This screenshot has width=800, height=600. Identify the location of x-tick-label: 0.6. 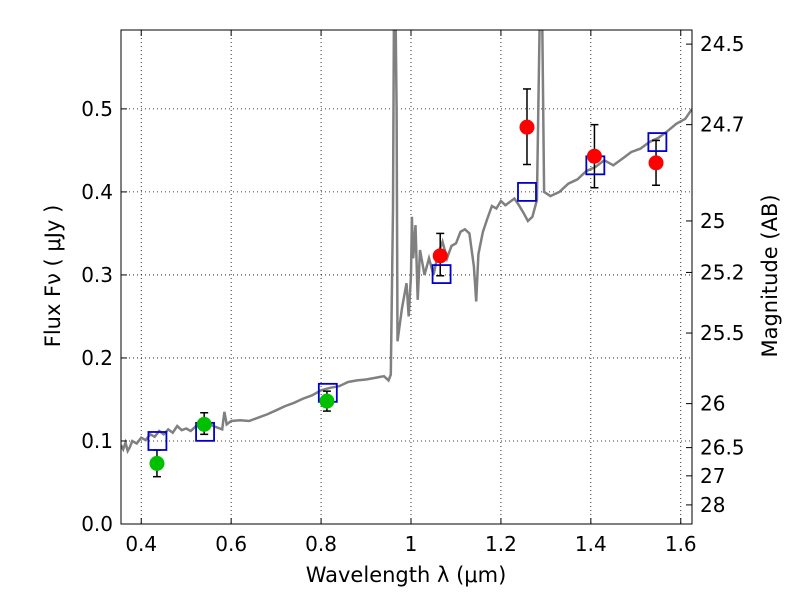
(231, 544).